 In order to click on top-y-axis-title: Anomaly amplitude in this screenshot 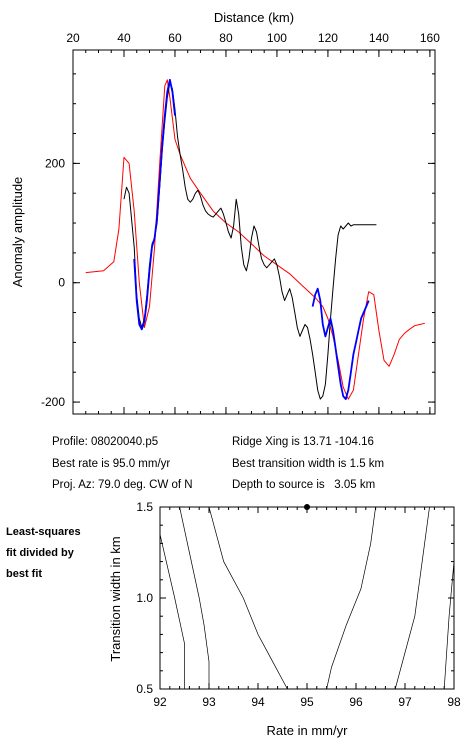, I will do `click(17, 232)`.